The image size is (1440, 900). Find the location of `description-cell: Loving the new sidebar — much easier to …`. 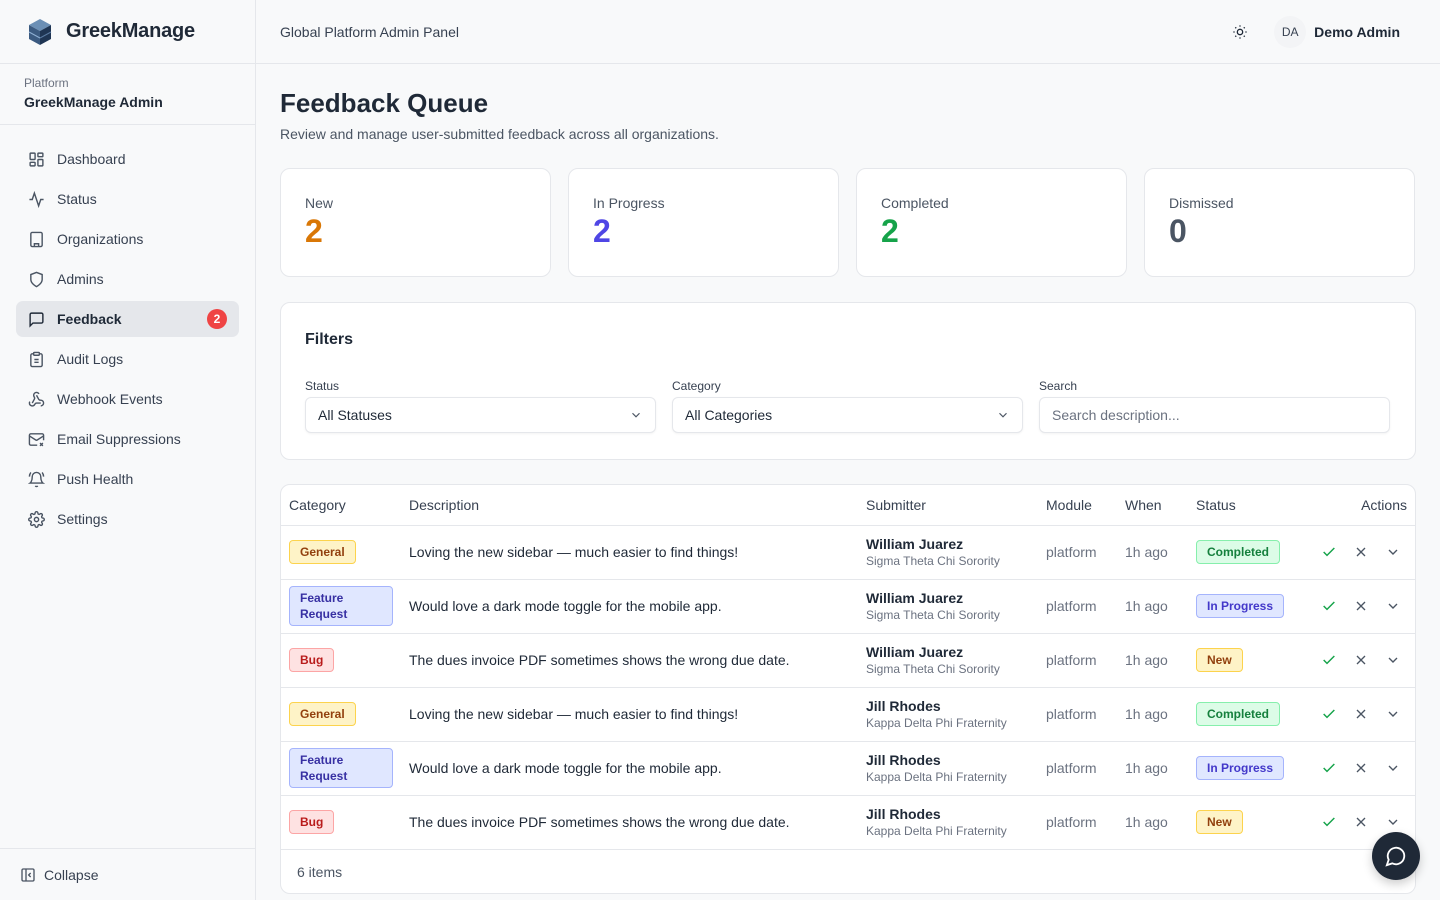

description-cell: Loving the new sidebar — much easier to … is located at coordinates (629, 714).